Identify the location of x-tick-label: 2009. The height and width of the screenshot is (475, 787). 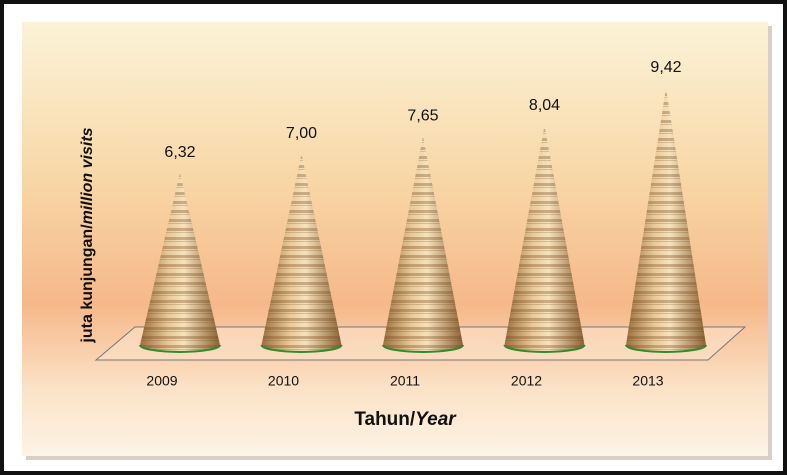
(161, 381).